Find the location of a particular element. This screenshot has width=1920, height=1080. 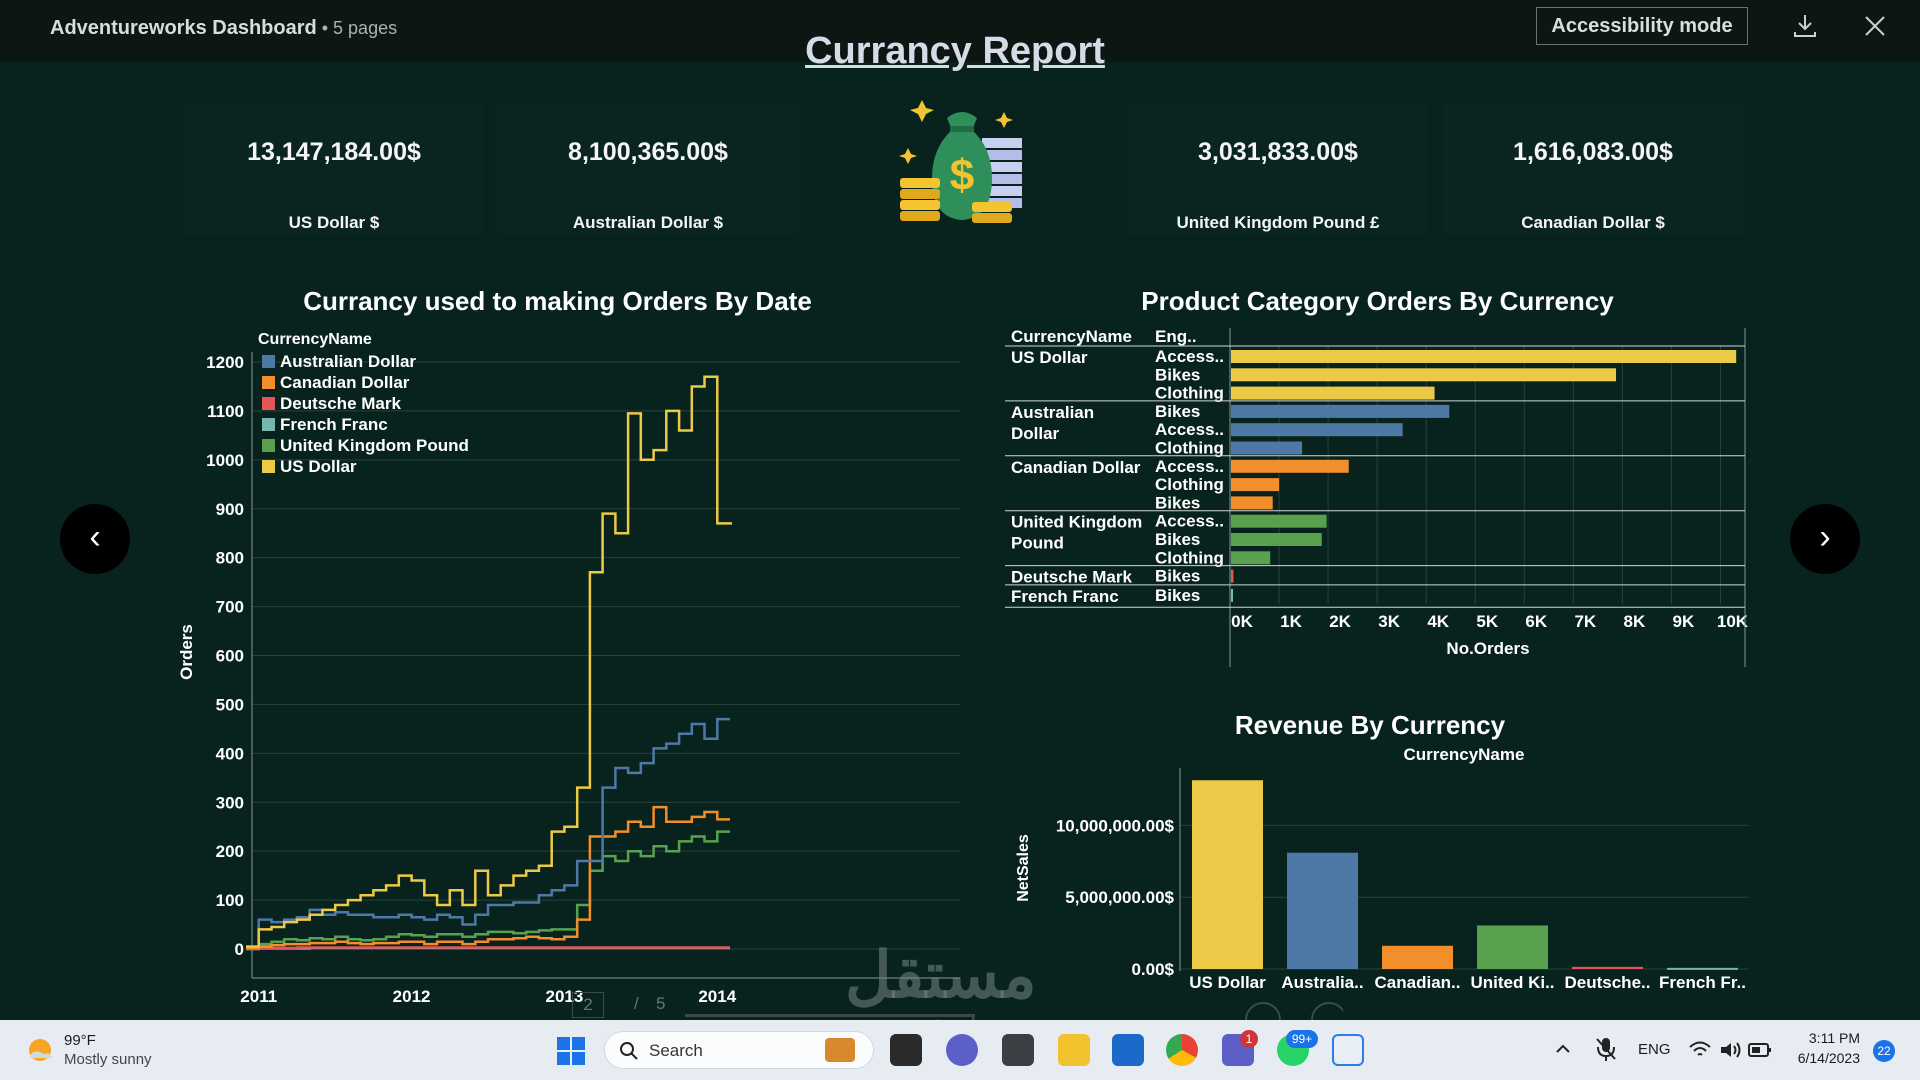

y-tick-label: 5,000,000.00$ is located at coordinates (1119, 897).